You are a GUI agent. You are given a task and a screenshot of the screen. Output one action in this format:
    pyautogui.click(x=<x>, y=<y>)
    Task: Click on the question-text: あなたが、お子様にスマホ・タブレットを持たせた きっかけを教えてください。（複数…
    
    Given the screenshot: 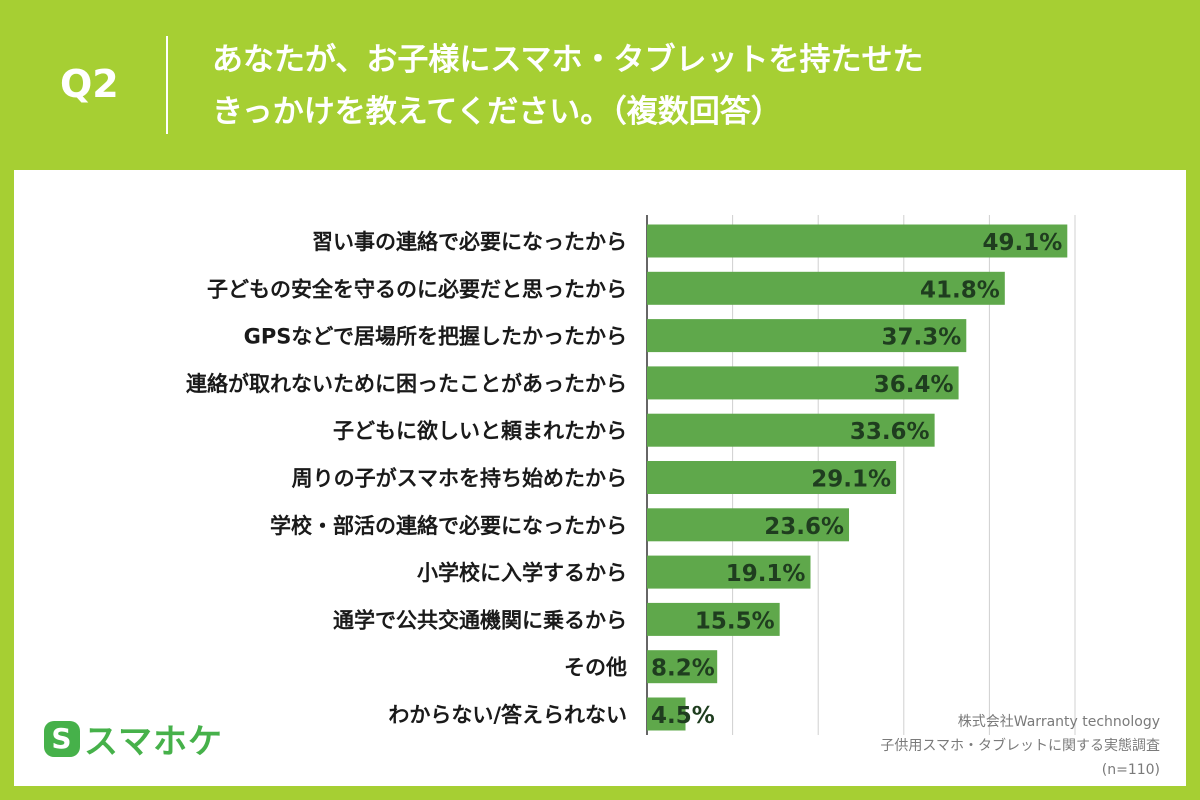 What is the action you would take?
    pyautogui.click(x=692, y=86)
    